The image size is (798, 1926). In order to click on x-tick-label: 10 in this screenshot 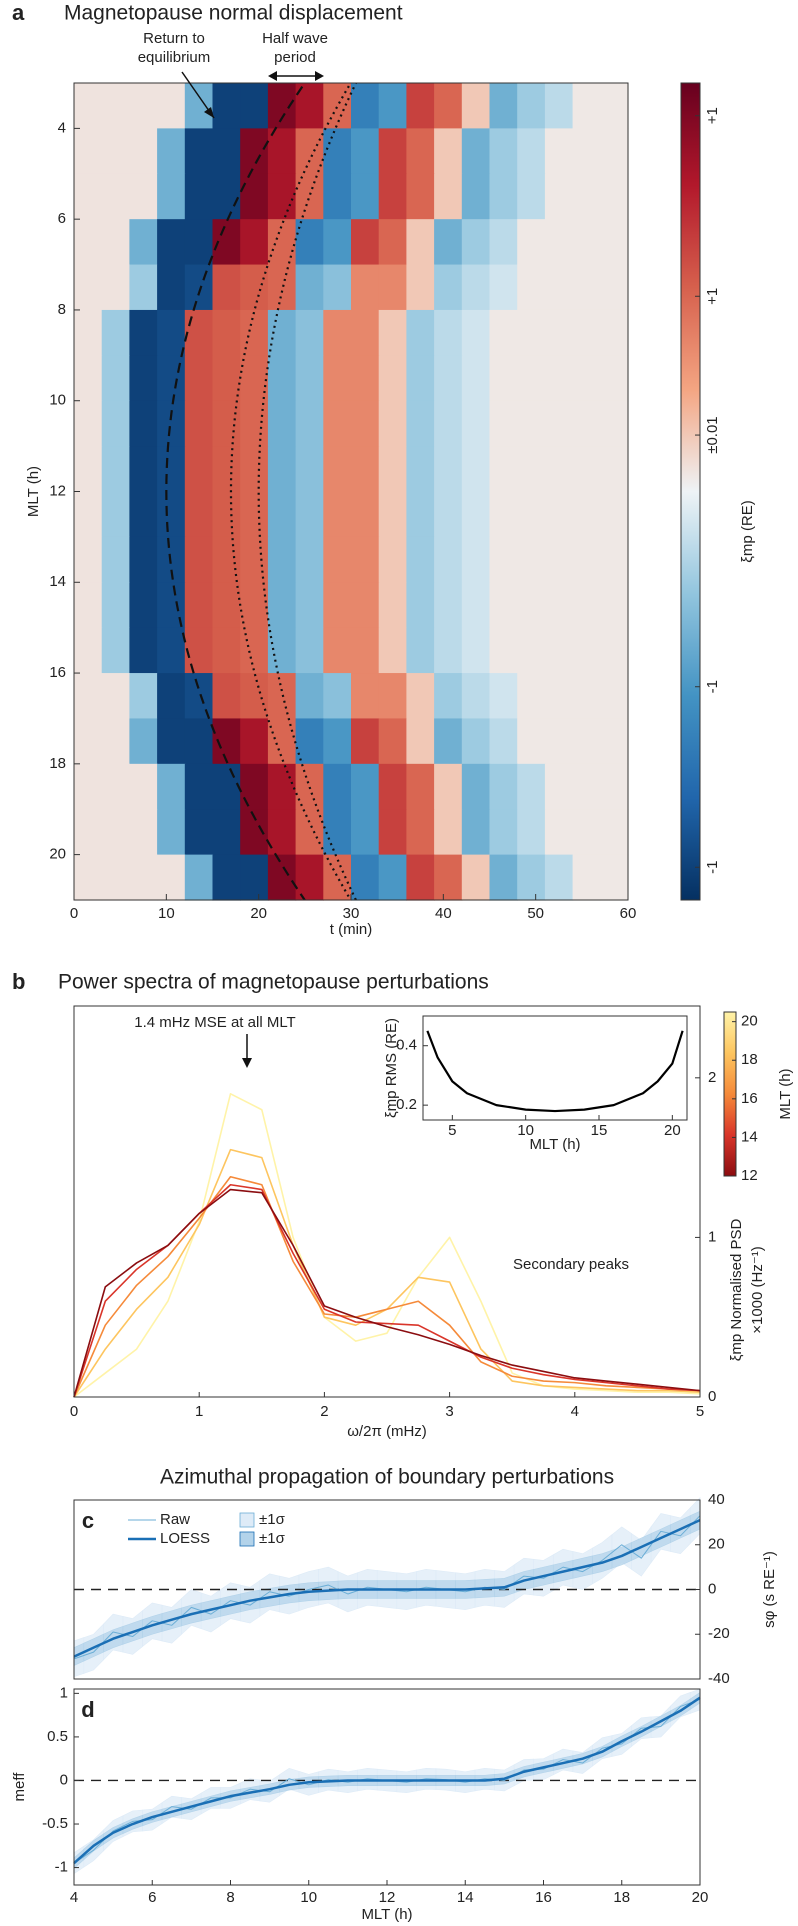, I will do `click(525, 1130)`.